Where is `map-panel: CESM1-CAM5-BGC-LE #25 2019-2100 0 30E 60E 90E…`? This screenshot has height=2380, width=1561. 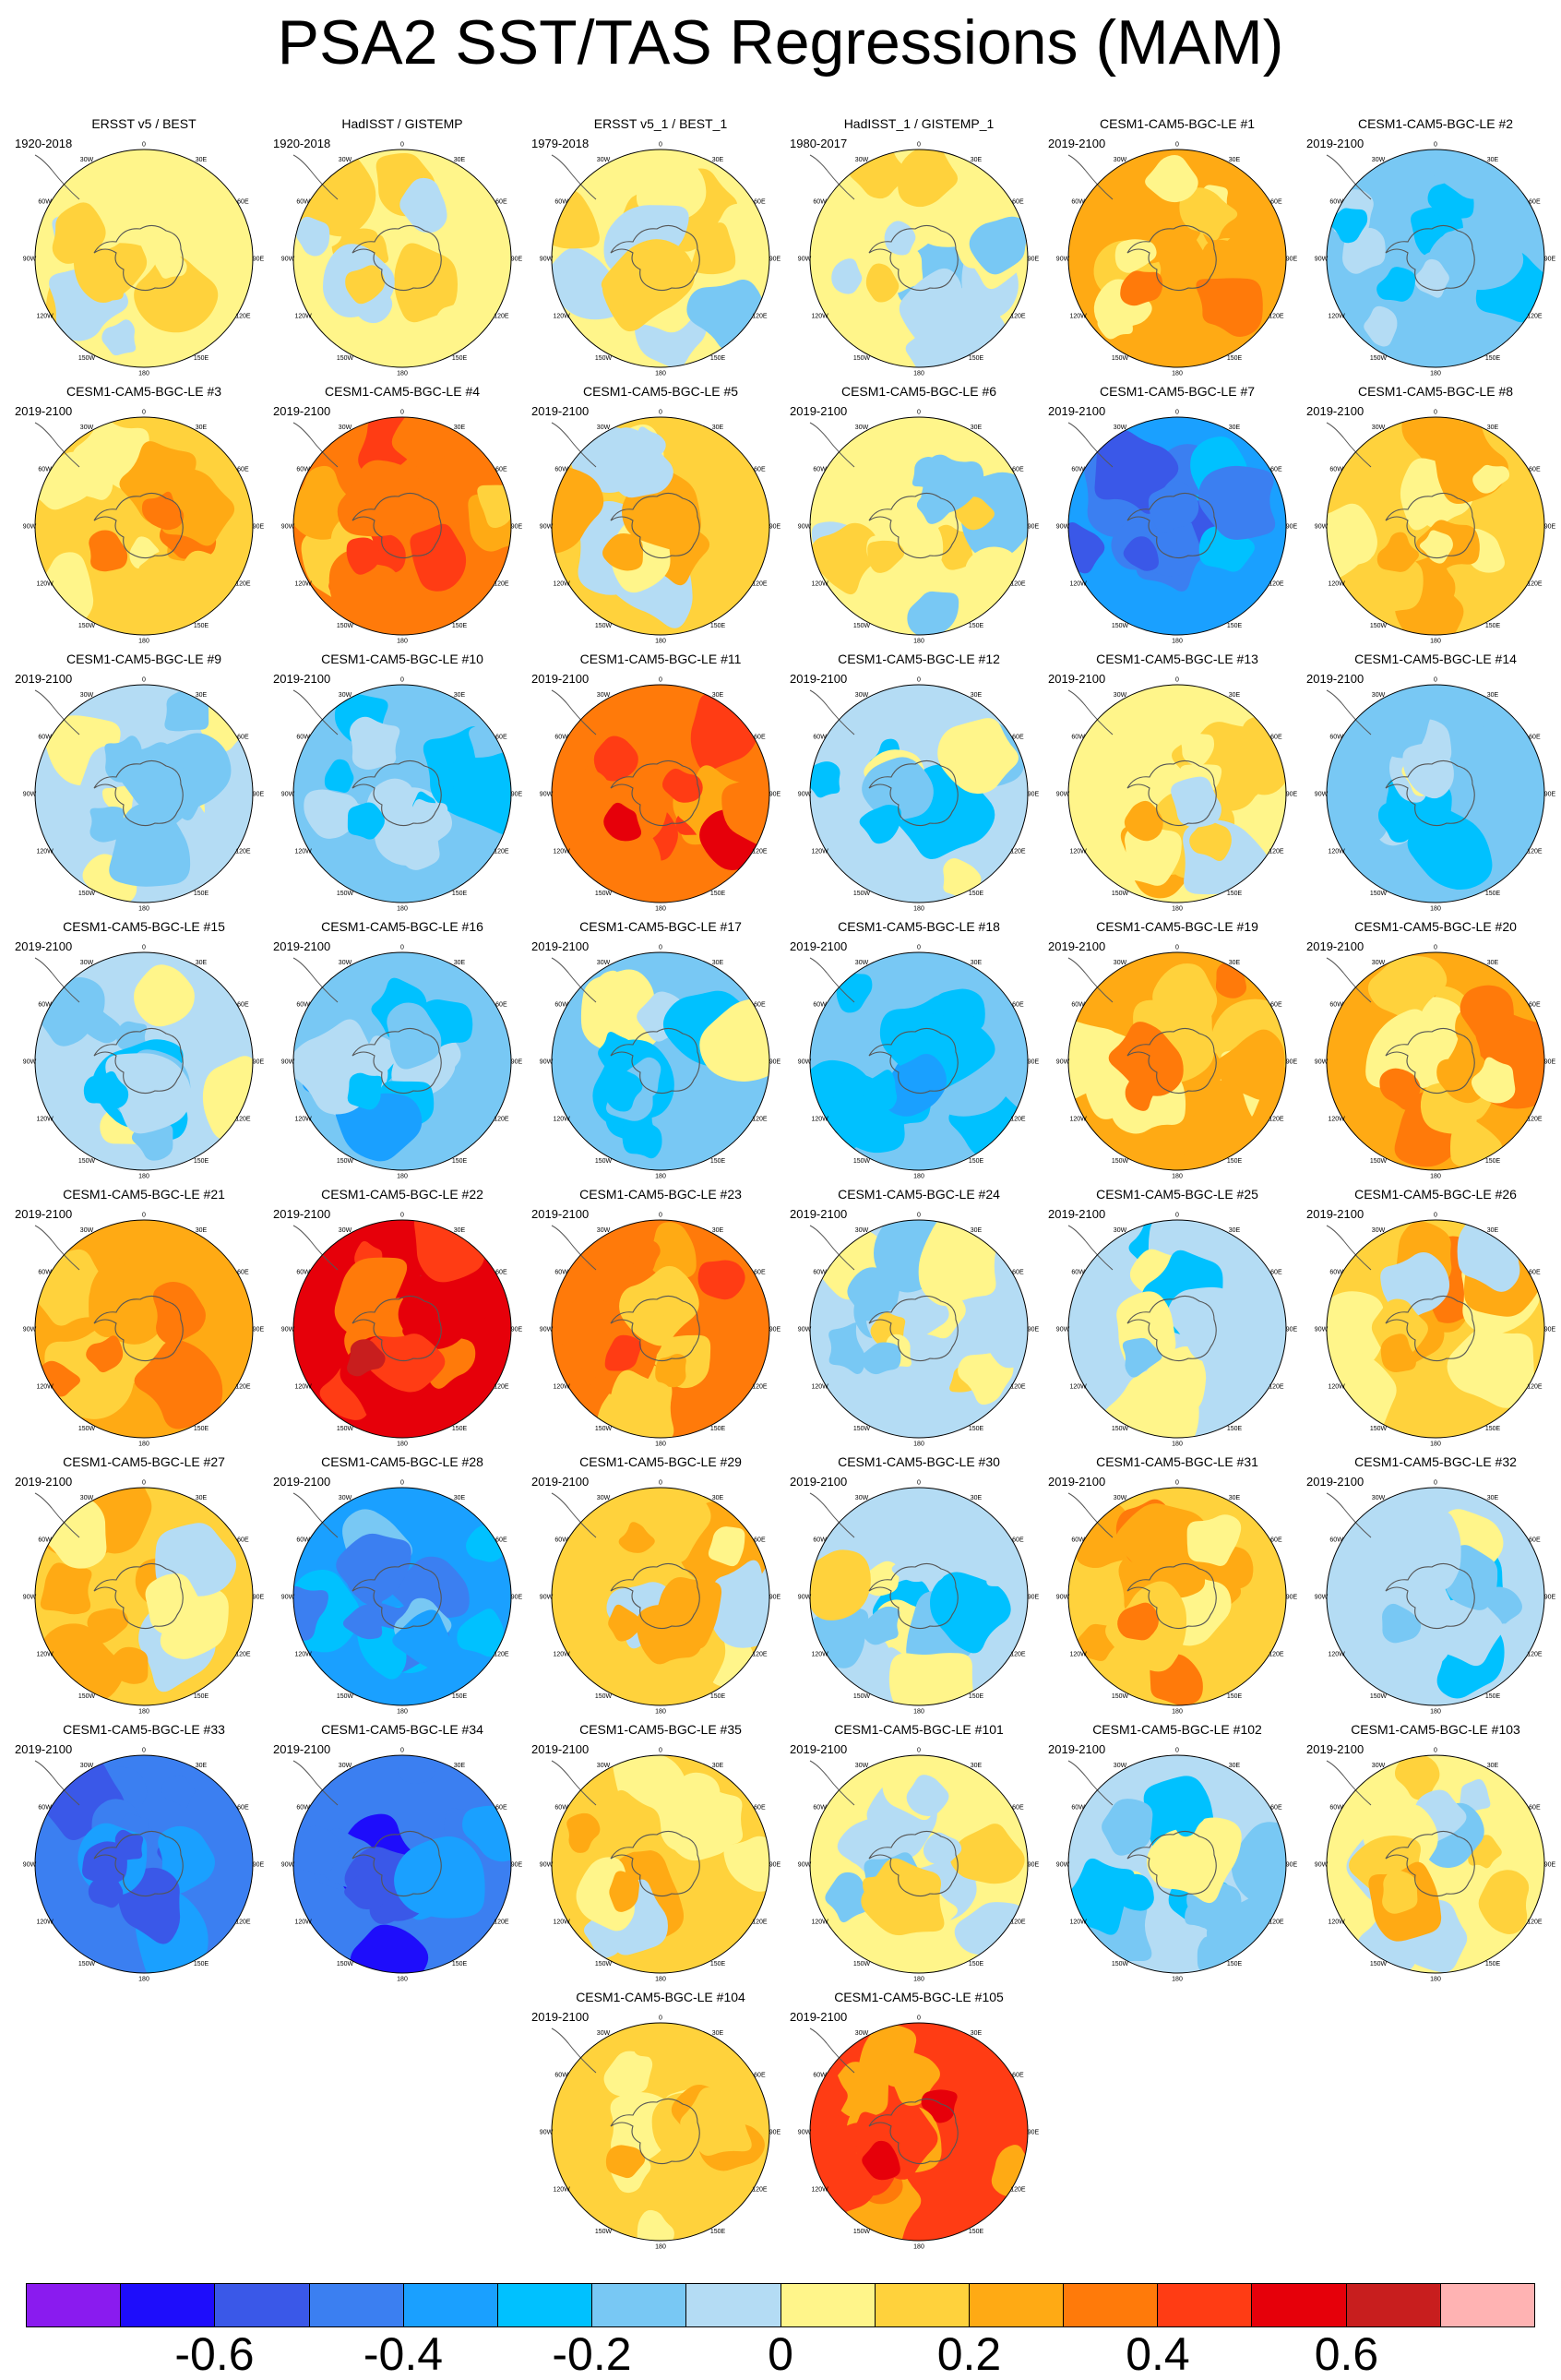 map-panel: CESM1-CAM5-BGC-LE #25 2019-2100 0 30E 60E 90E… is located at coordinates (1177, 1318).